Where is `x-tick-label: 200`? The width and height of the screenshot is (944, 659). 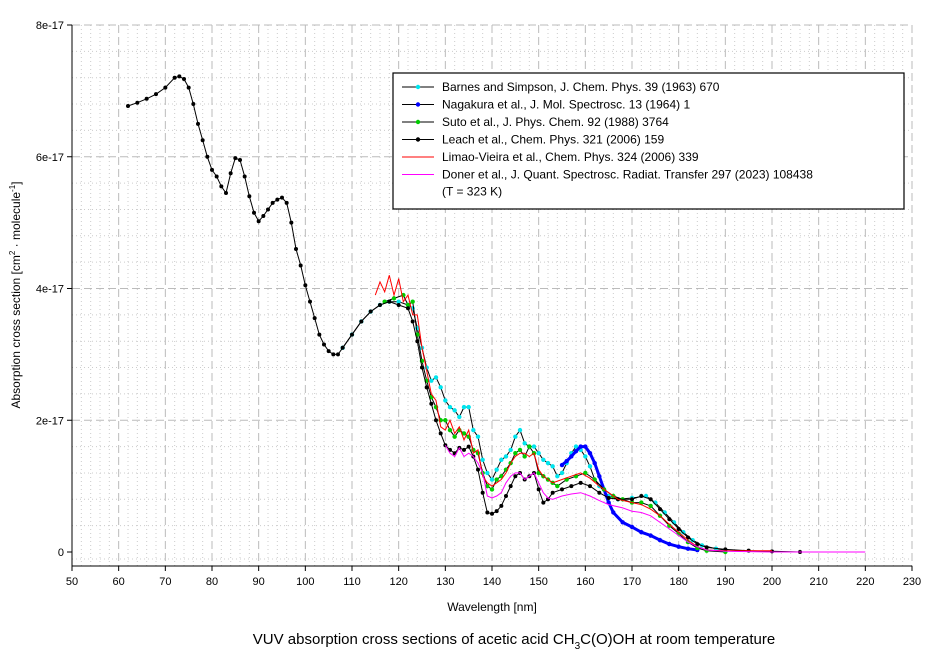
x-tick-label: 200 is located at coordinates (772, 582).